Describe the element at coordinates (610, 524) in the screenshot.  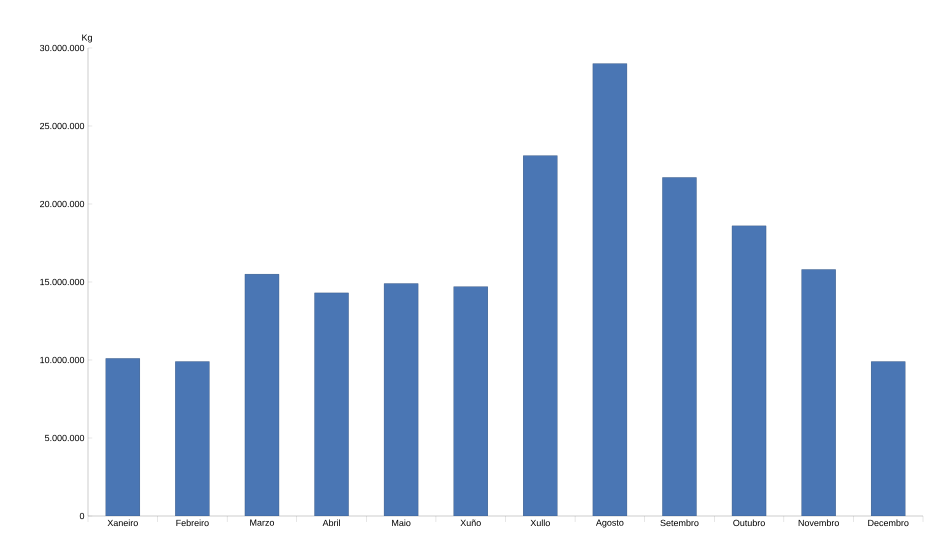
I see `x-tick-label: Agosto` at that location.